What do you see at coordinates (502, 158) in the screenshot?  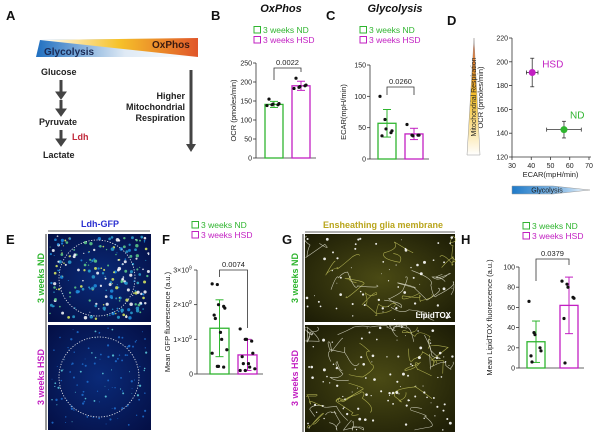 I see `y-tick-label: 120` at bounding box center [502, 158].